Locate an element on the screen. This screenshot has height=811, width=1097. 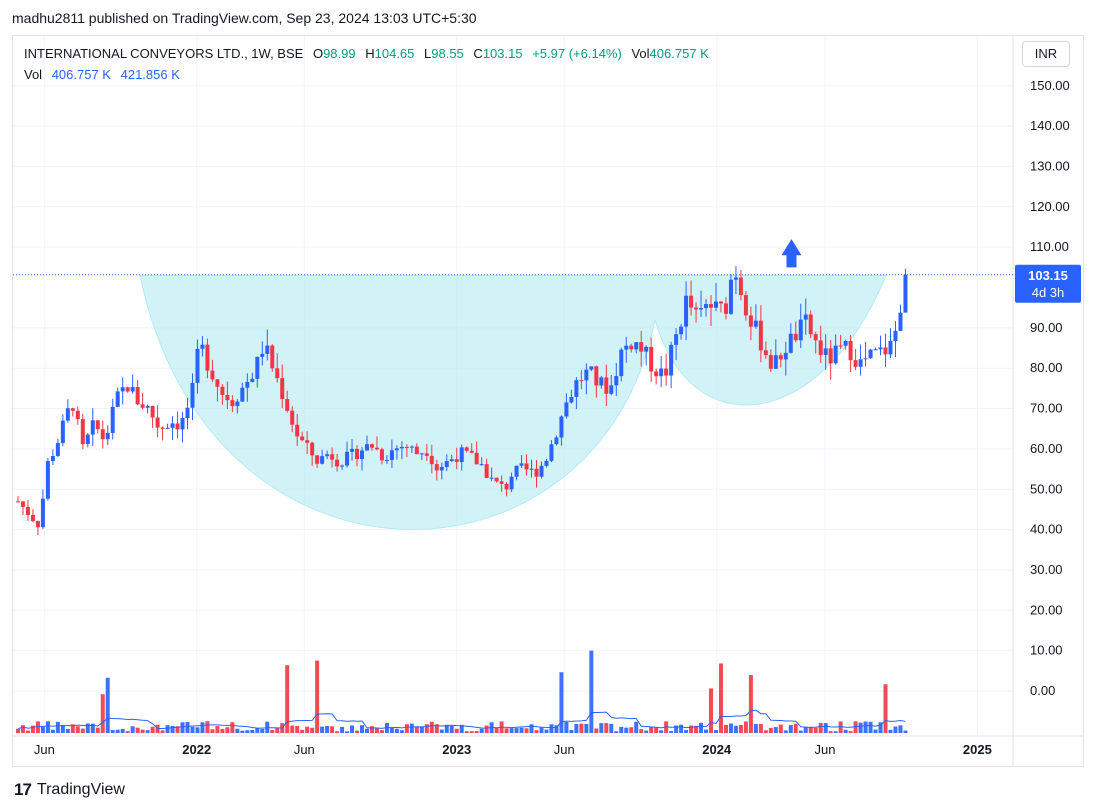
currency-button: INR is located at coordinates (1046, 54).